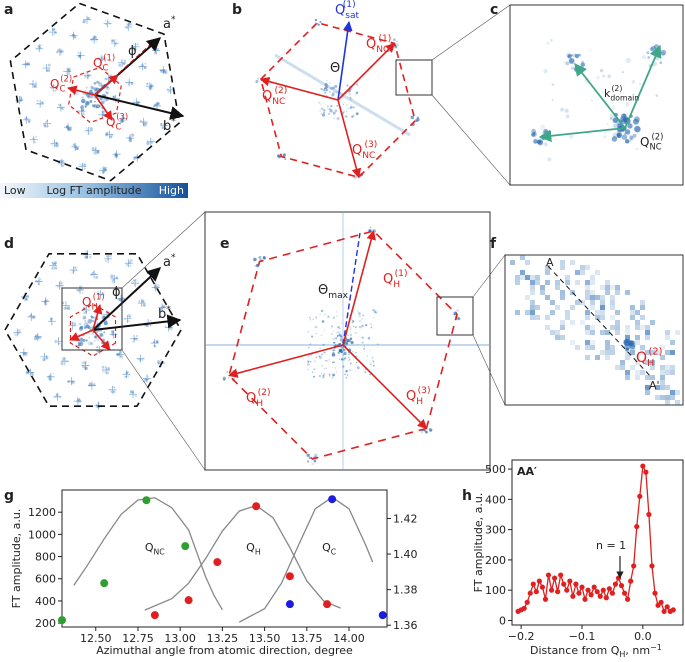  What do you see at coordinates (93, 301) in the screenshot?
I see `label: QH(1)` at bounding box center [93, 301].